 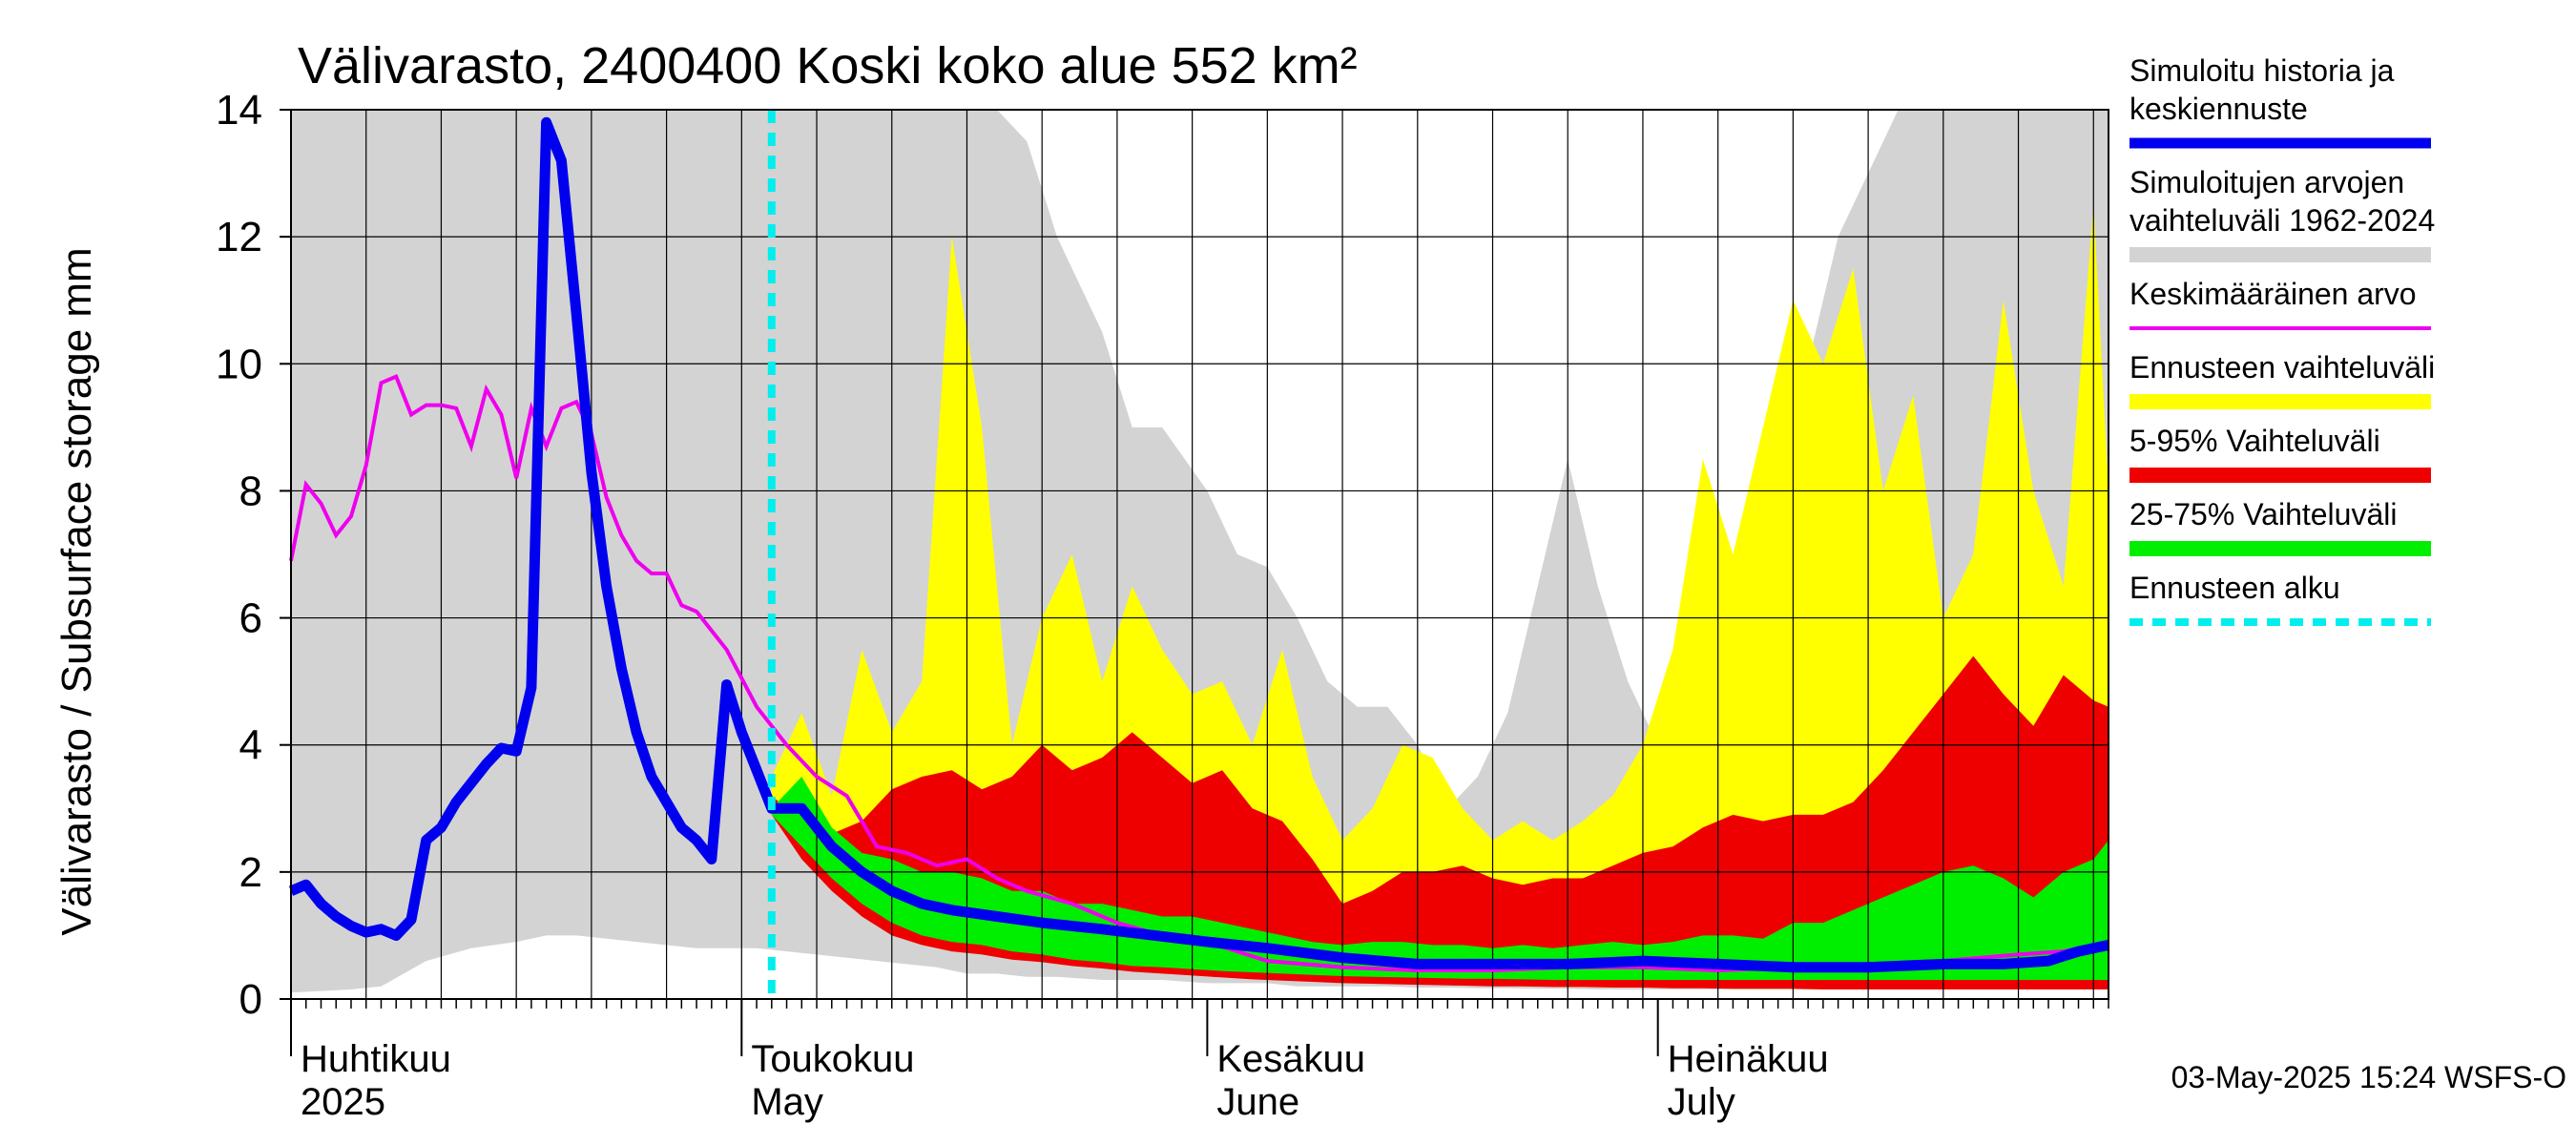 What do you see at coordinates (2234, 588) in the screenshot?
I see `legend-label: Ennusteen alku` at bounding box center [2234, 588].